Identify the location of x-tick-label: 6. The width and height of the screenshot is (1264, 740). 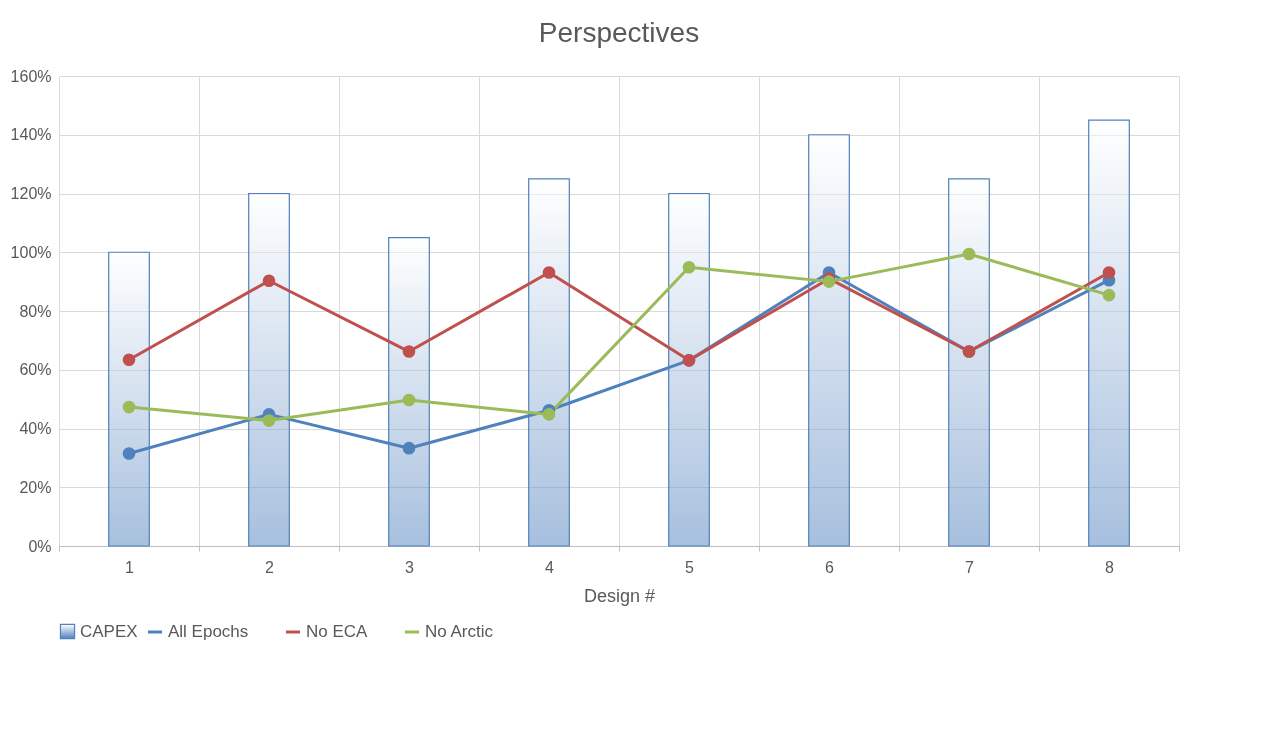
(830, 567).